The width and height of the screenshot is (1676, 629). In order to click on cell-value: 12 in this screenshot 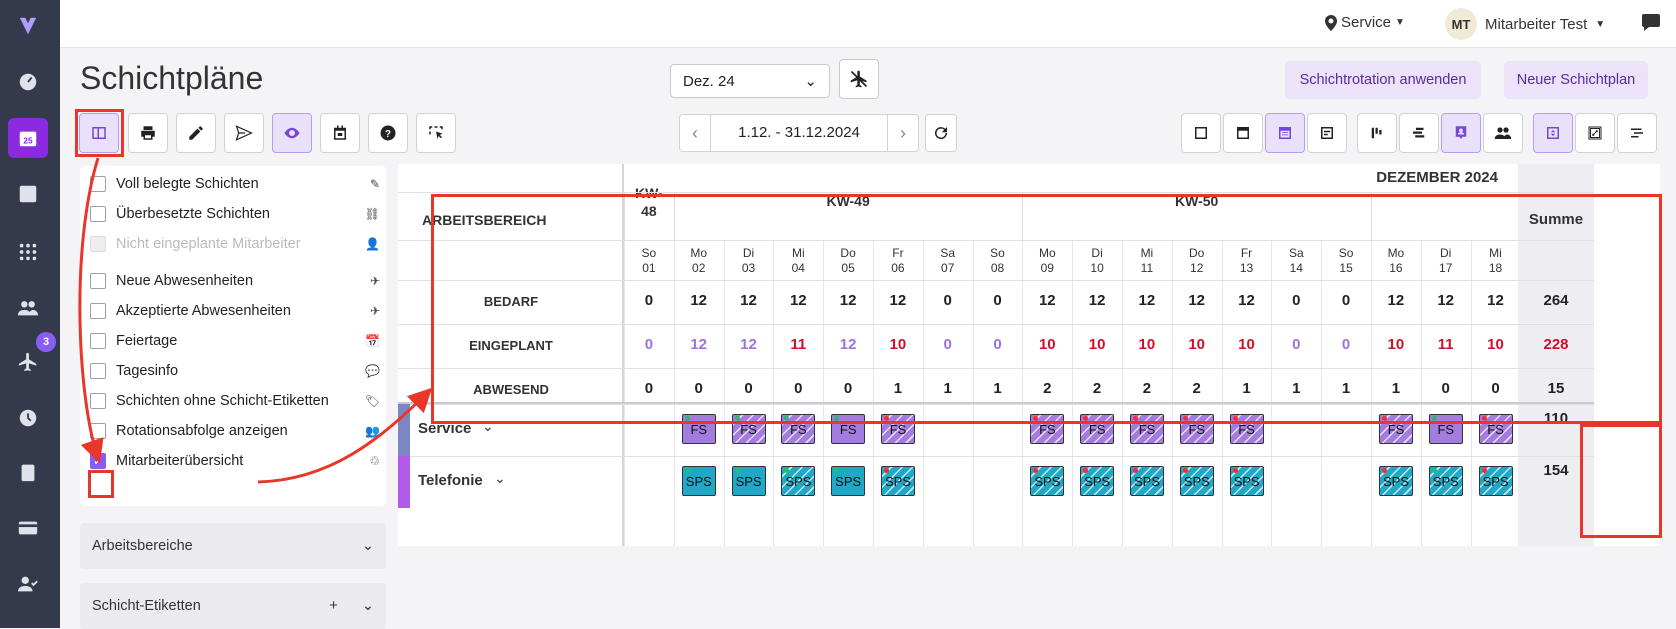, I will do `click(1197, 300)`.